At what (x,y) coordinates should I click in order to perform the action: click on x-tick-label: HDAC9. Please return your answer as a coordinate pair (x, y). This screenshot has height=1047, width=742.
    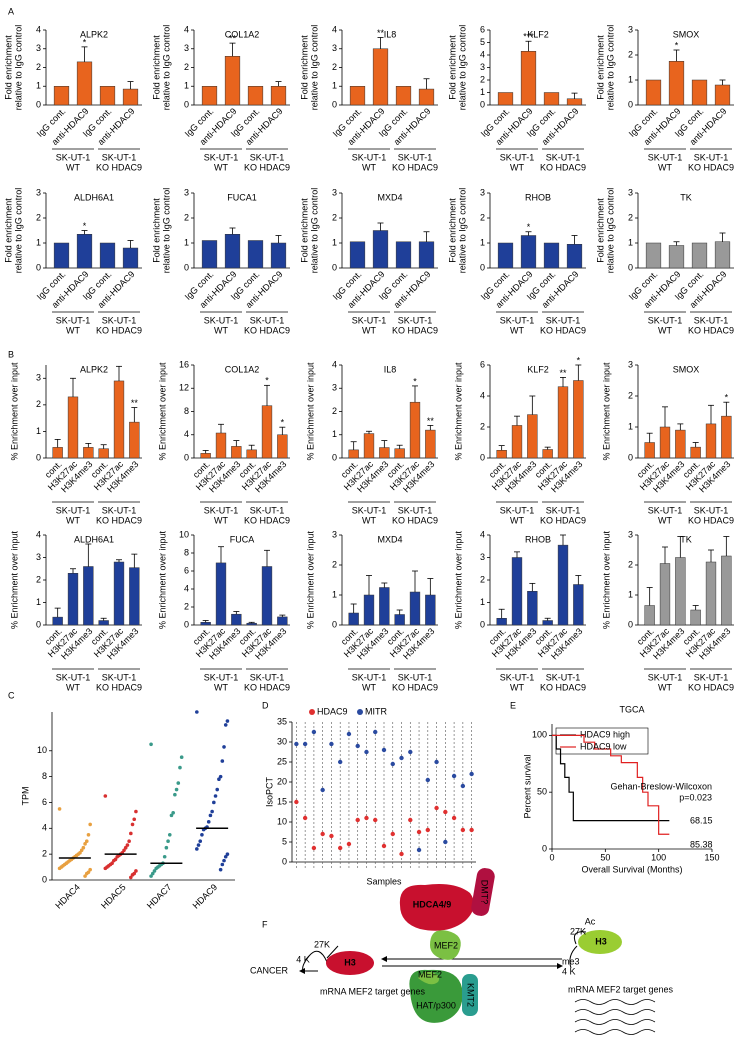
    Looking at the image, I should click on (205, 896).